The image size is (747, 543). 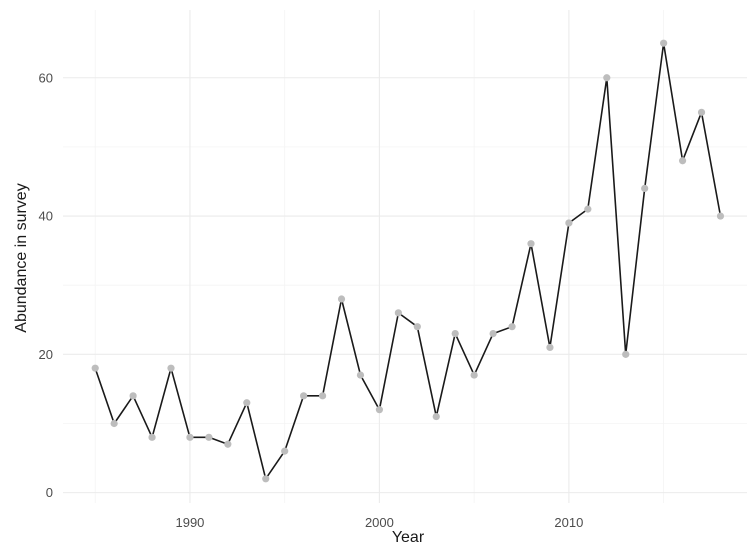 What do you see at coordinates (46, 354) in the screenshot?
I see `y-tick-label: 20` at bounding box center [46, 354].